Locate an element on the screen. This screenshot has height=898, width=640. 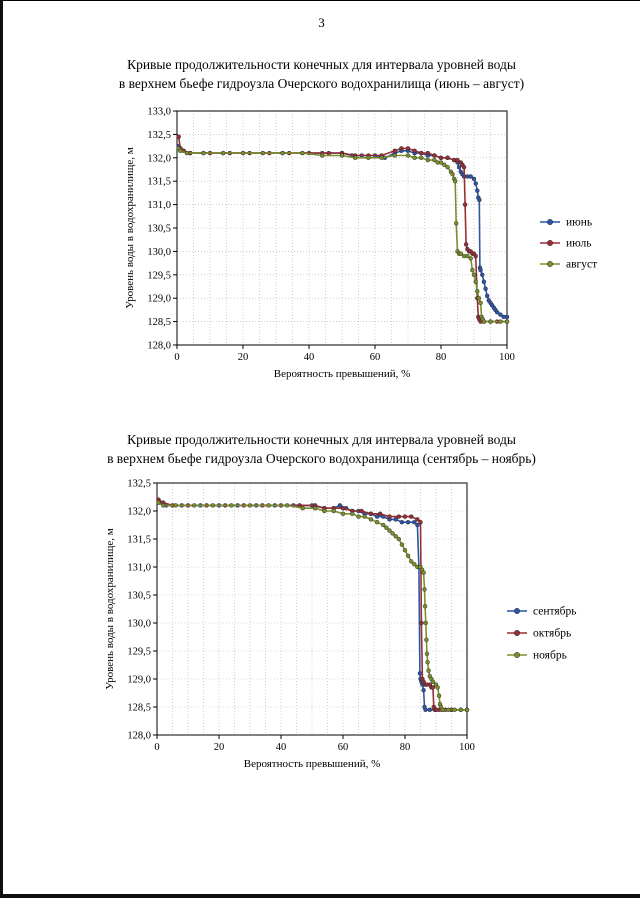
series-август is located at coordinates (343, 235).